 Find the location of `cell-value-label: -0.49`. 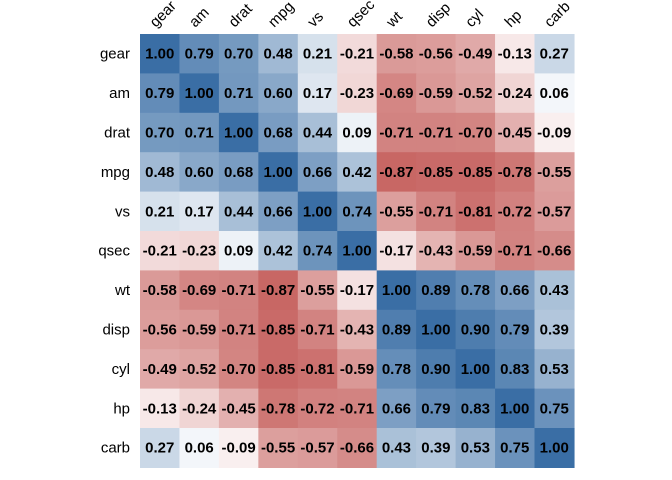

cell-value-label: -0.49 is located at coordinates (475, 54).